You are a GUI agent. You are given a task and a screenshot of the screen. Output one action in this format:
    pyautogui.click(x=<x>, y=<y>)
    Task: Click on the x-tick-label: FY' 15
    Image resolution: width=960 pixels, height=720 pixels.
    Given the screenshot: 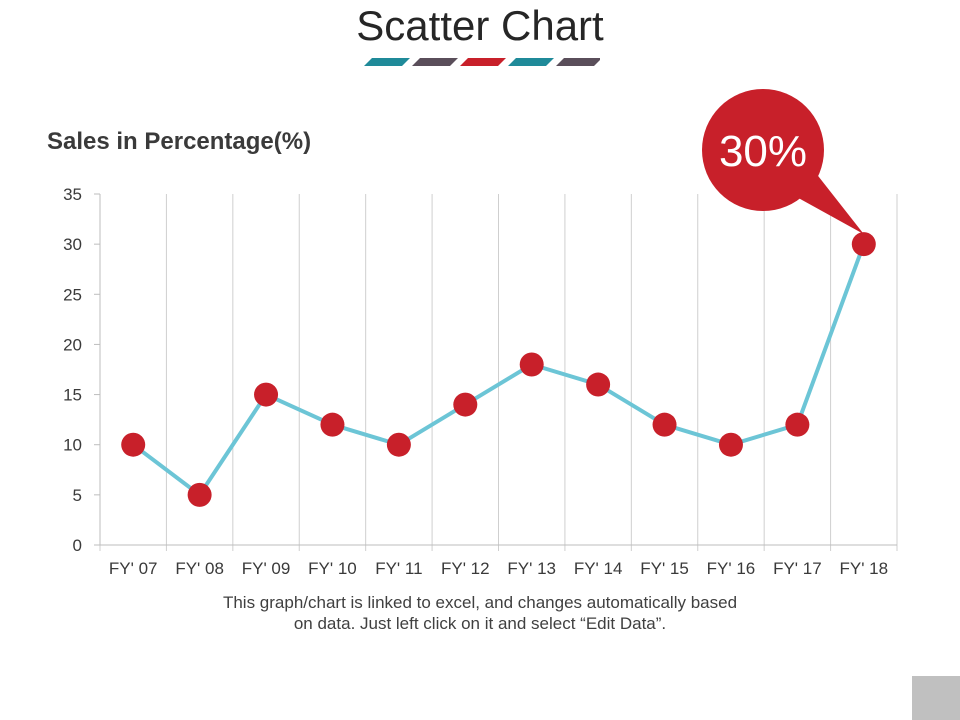 What is the action you would take?
    pyautogui.click(x=664, y=568)
    